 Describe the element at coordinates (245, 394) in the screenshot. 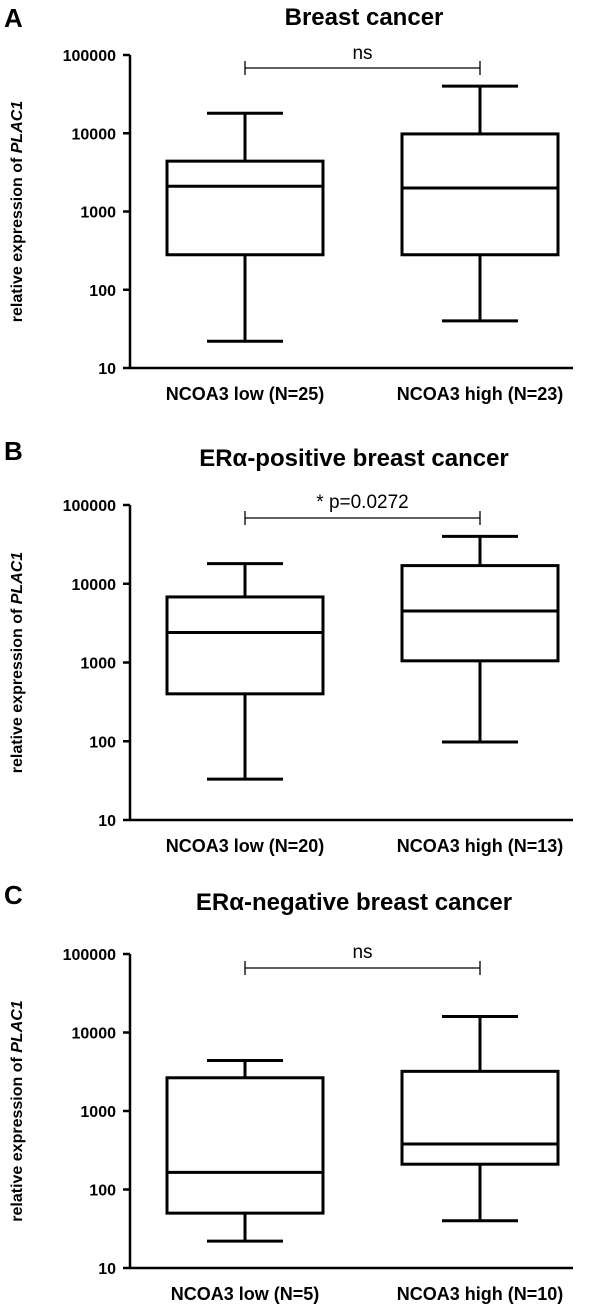

I see `x-category-label: NCOA3 low (N=25)` at that location.